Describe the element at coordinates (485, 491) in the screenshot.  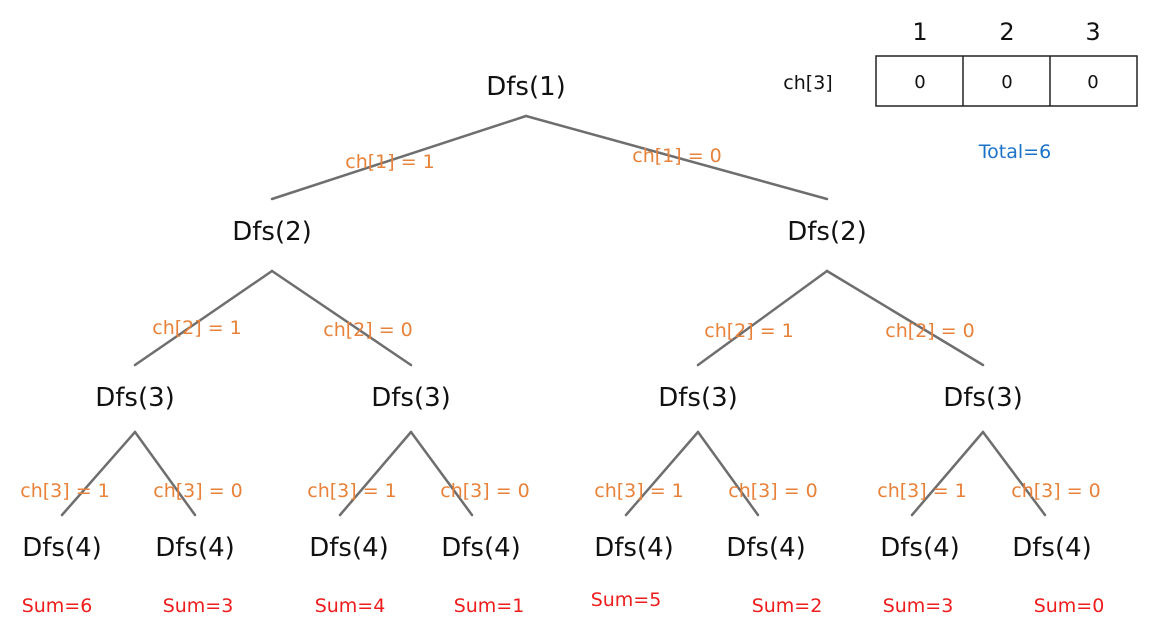
I see `edge-label-ch3-4: ch[3] = 0` at that location.